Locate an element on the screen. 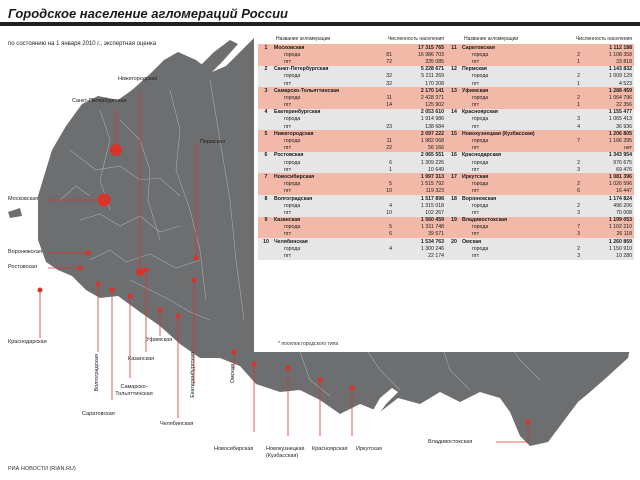 The width and height of the screenshot is (640, 480). table-row-total: 13 Уфимская 1 288 459 is located at coordinates (540, 91).